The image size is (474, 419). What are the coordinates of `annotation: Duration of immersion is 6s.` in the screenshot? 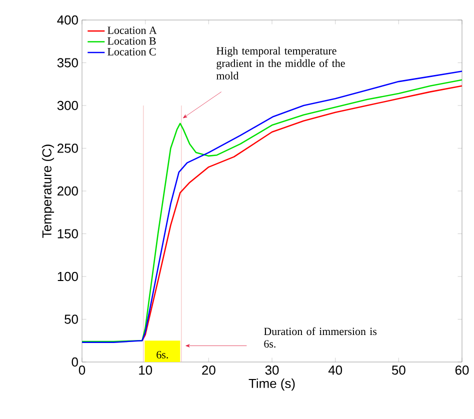 It's located at (320, 337).